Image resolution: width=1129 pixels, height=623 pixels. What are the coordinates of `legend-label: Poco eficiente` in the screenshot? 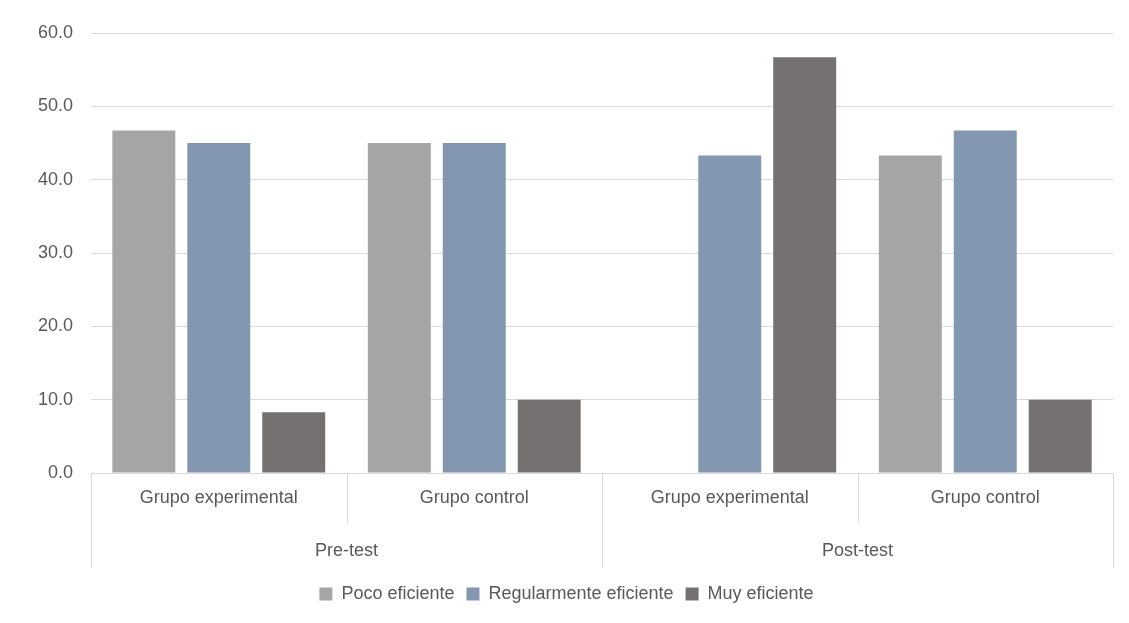 It's located at (398, 592).